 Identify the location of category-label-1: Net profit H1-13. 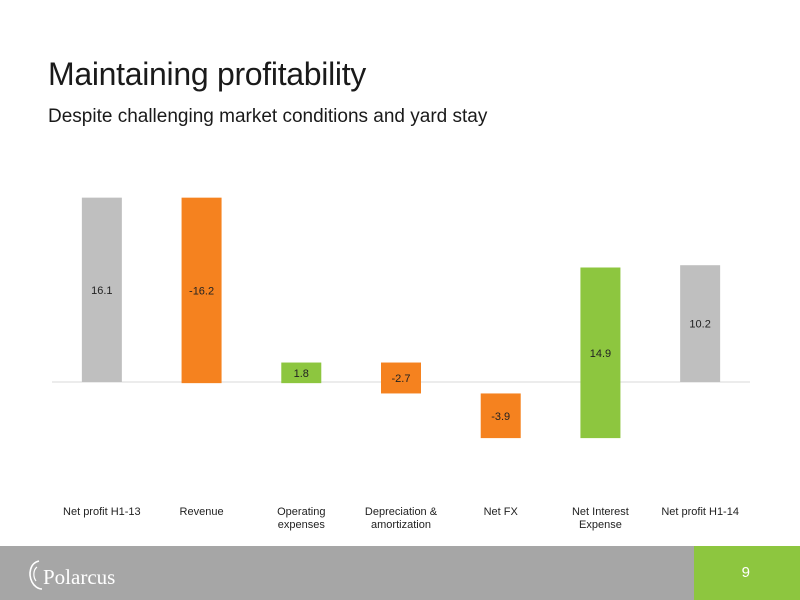
(102, 512).